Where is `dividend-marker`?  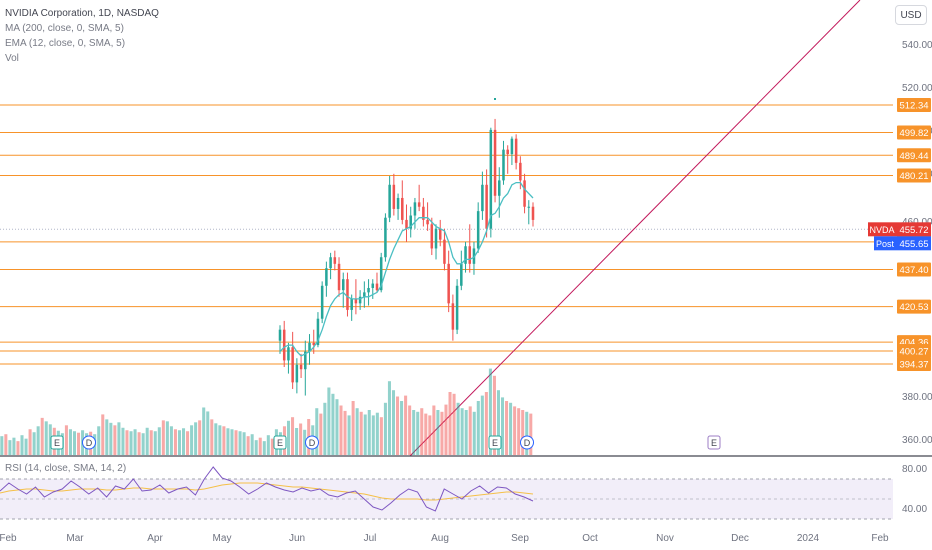 dividend-marker is located at coordinates (312, 442).